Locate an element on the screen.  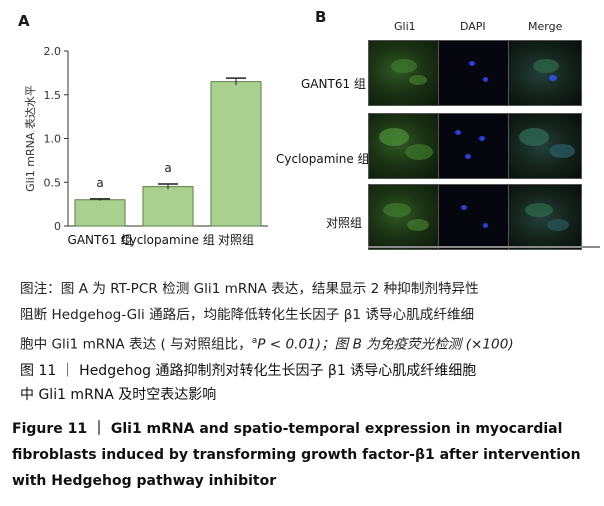
caption-superscript: a is located at coordinates (254, 341).